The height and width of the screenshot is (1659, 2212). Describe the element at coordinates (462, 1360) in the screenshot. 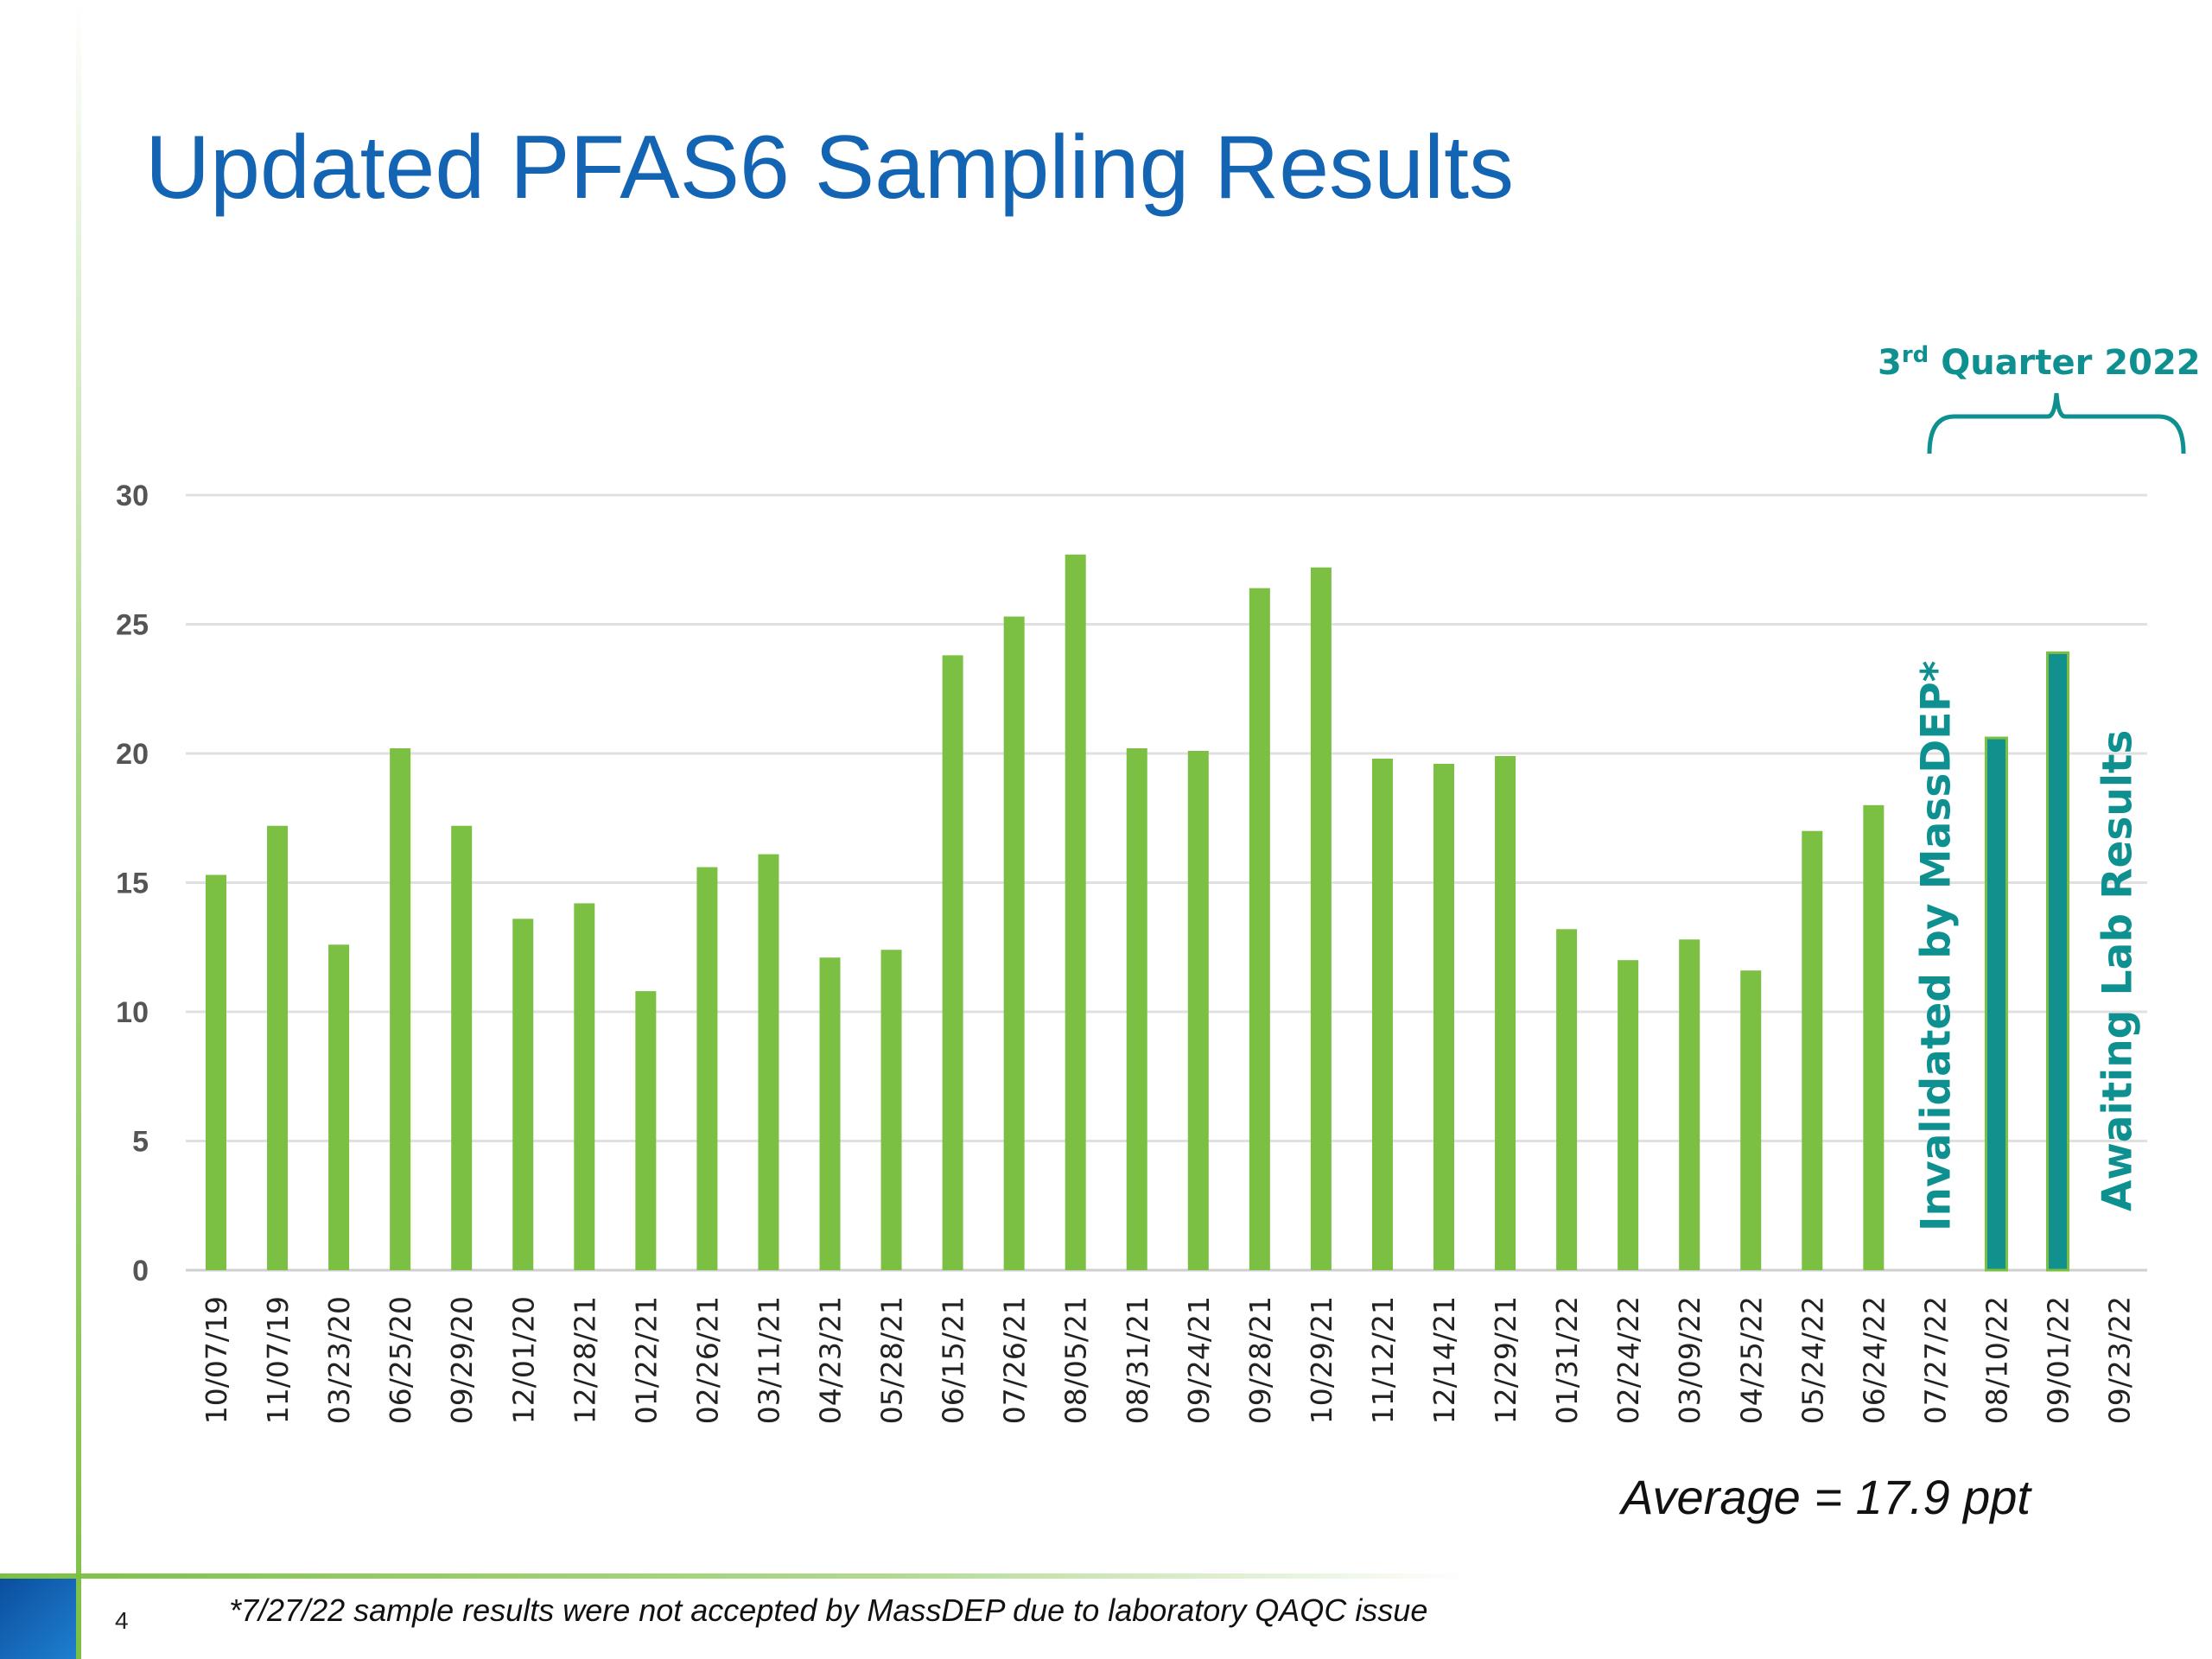

I see `x-tick-label: 09/29/20` at that location.